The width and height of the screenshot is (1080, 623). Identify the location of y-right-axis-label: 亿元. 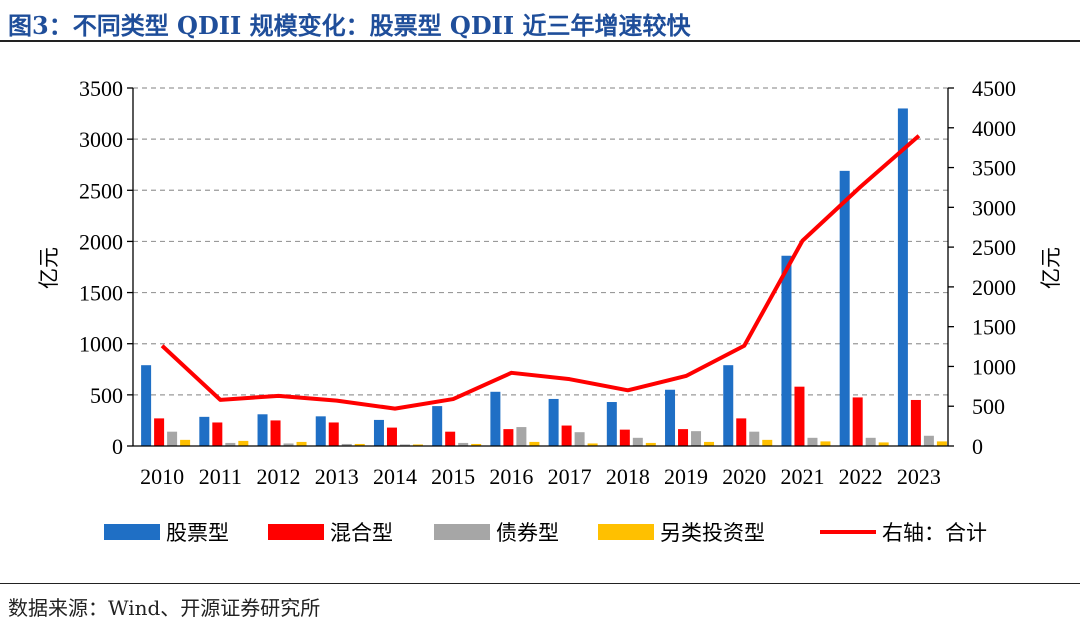
(1051, 268).